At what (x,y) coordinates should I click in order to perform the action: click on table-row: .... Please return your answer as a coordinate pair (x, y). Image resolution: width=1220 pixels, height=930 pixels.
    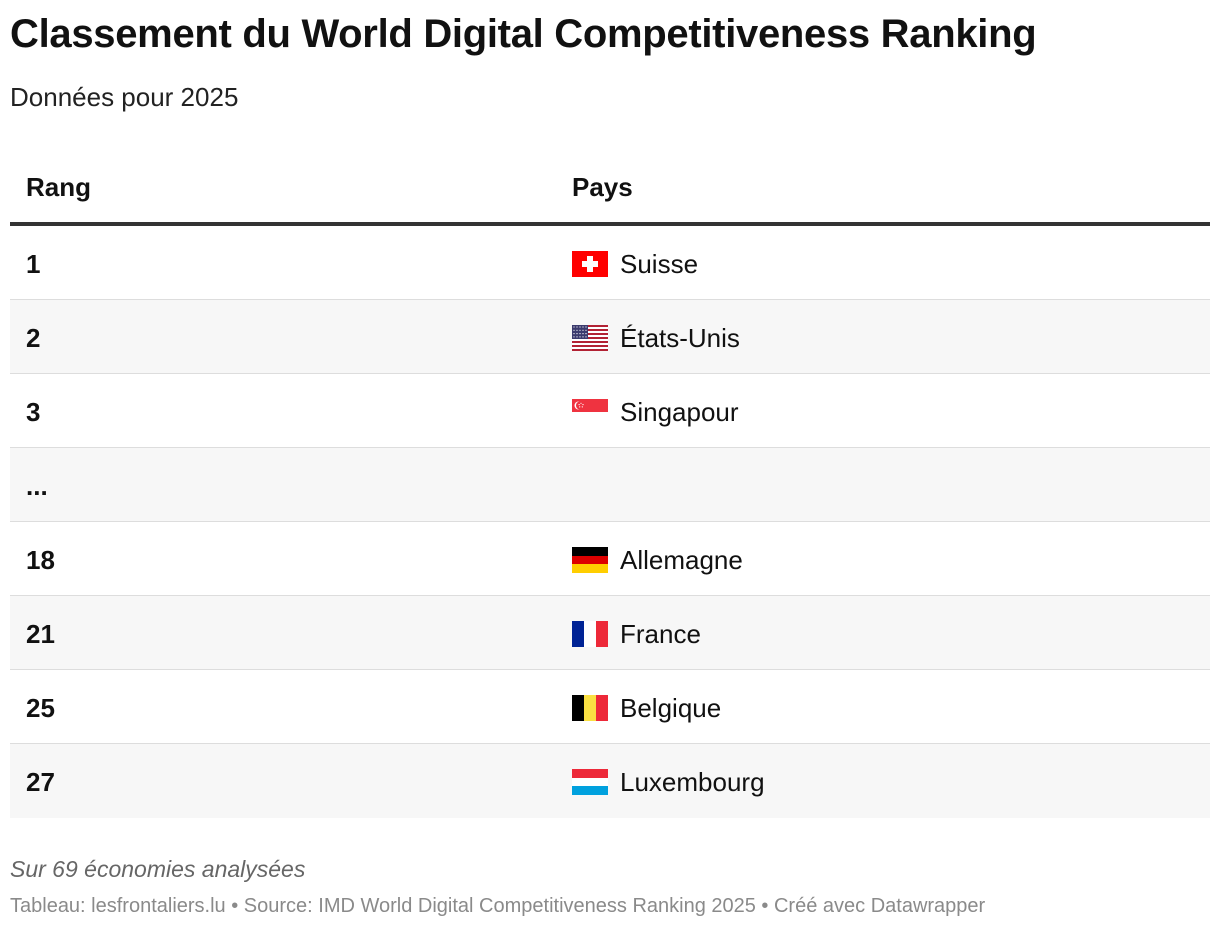
    Looking at the image, I should click on (610, 485).